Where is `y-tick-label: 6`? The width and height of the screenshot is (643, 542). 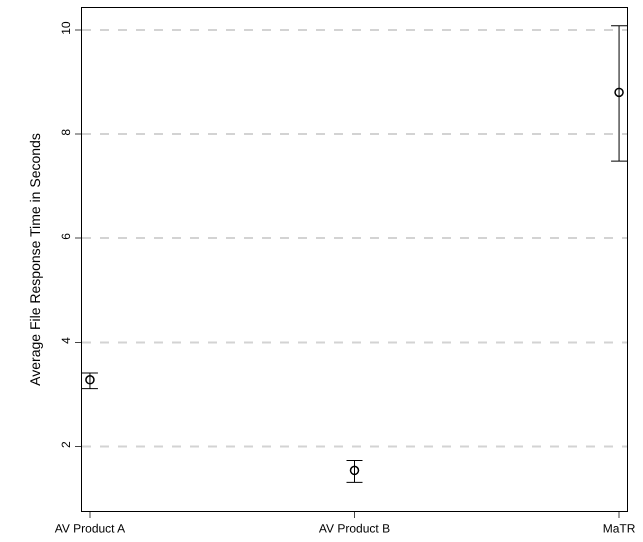 y-tick-label: 6 is located at coordinates (66, 236).